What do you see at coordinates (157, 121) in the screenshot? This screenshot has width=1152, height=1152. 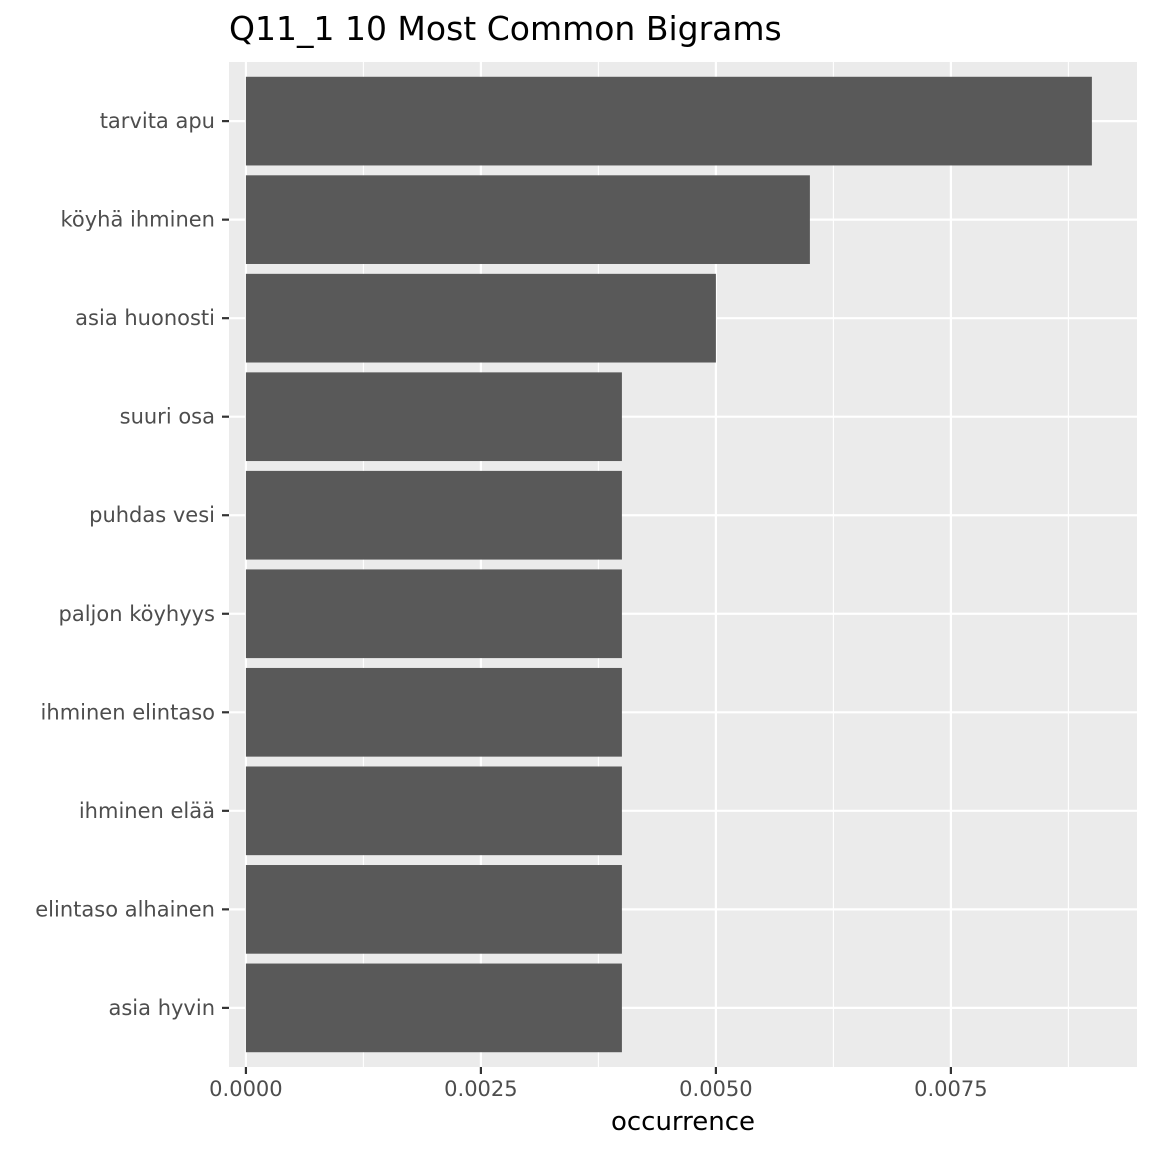 I see `y-tick-label: tarvita apu` at bounding box center [157, 121].